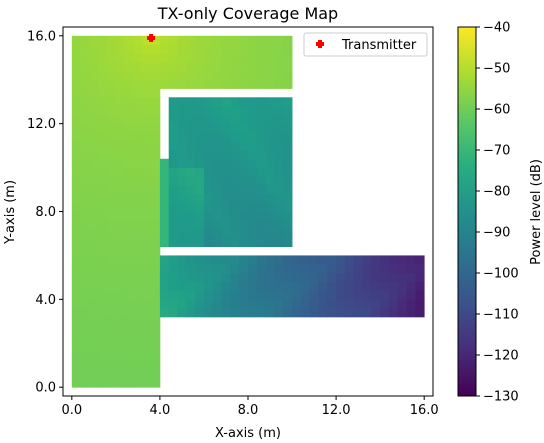 The image size is (544, 443). Describe the element at coordinates (248, 410) in the screenshot. I see `x-tick-label: 8.0` at that location.